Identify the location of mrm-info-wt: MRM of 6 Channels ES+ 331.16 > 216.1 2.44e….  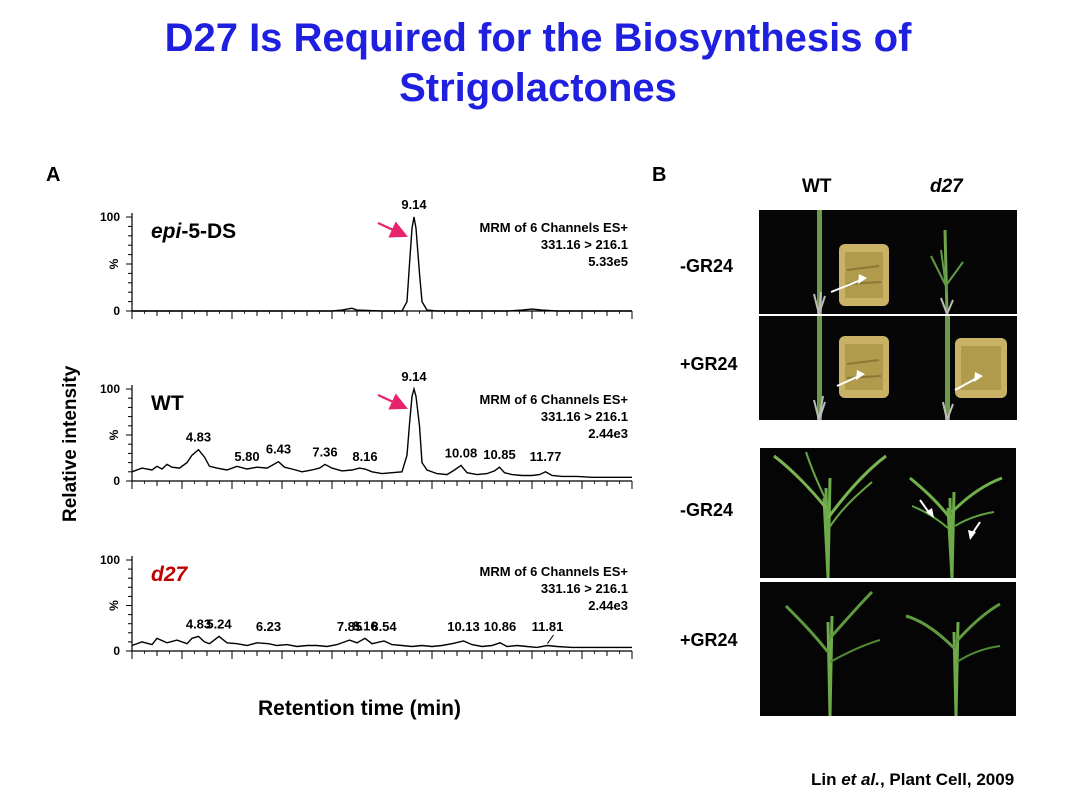
(553, 416).